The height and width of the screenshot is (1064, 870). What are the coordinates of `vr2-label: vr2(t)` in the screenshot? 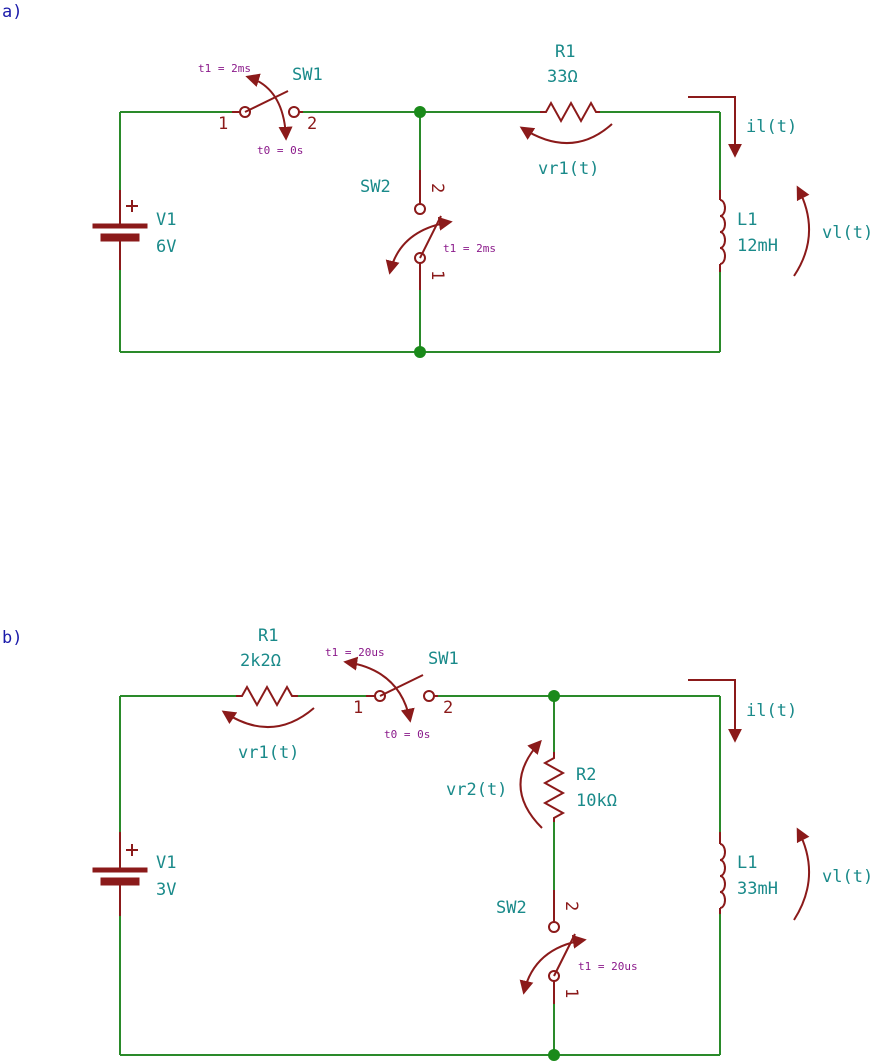 It's located at (476, 790).